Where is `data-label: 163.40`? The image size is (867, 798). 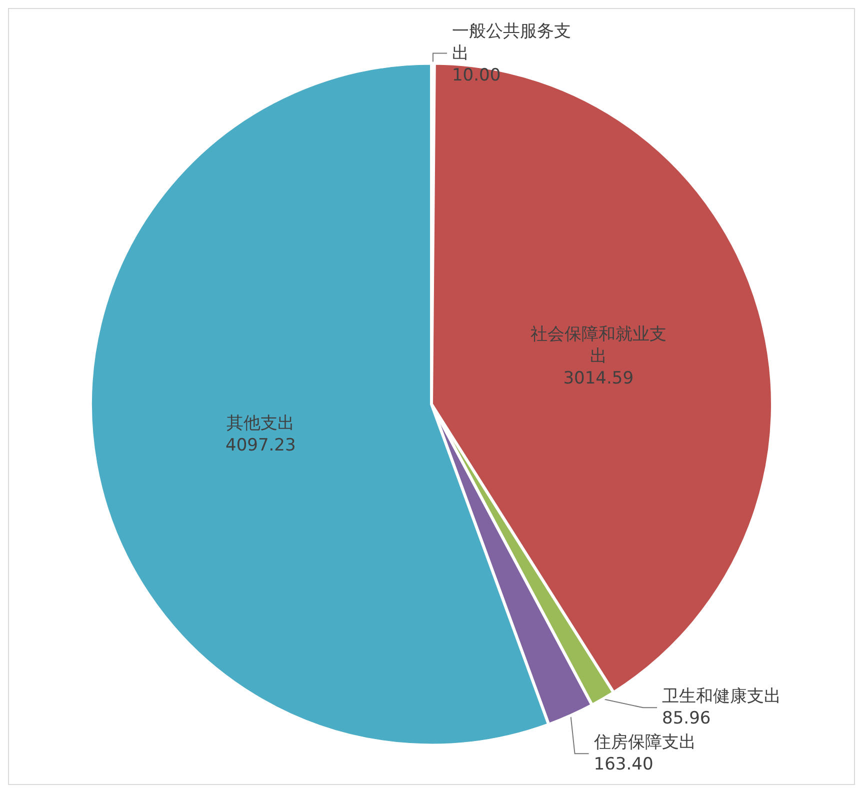
data-label: 163.40 is located at coordinates (624, 764).